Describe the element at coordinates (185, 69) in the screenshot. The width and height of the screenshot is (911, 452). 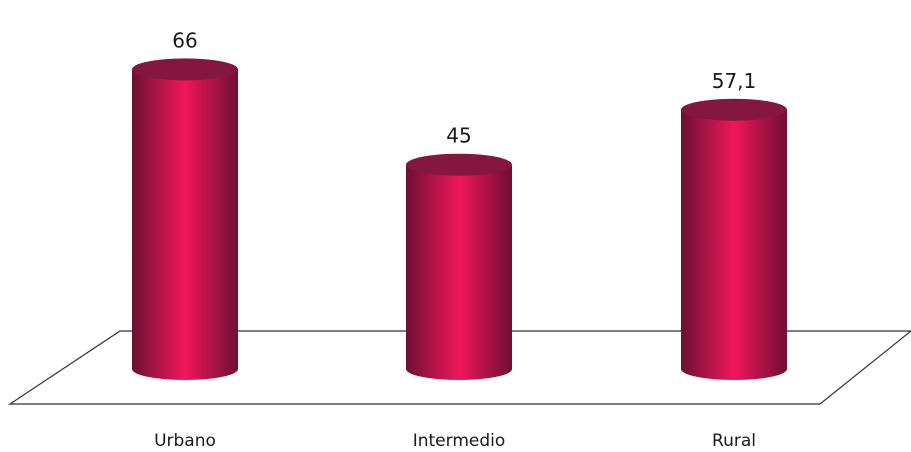
I see `bar-top-urbano` at that location.